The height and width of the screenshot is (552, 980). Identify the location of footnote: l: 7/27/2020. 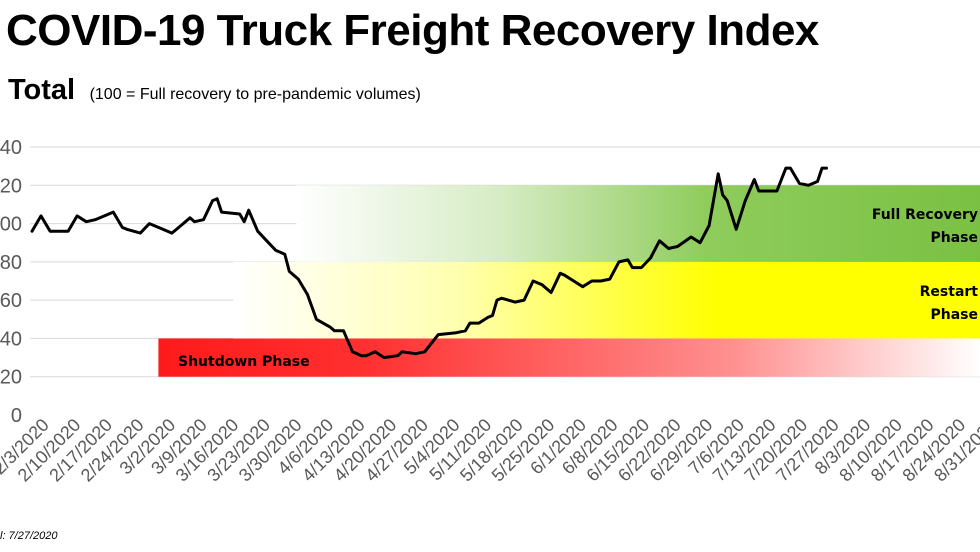
(29, 536).